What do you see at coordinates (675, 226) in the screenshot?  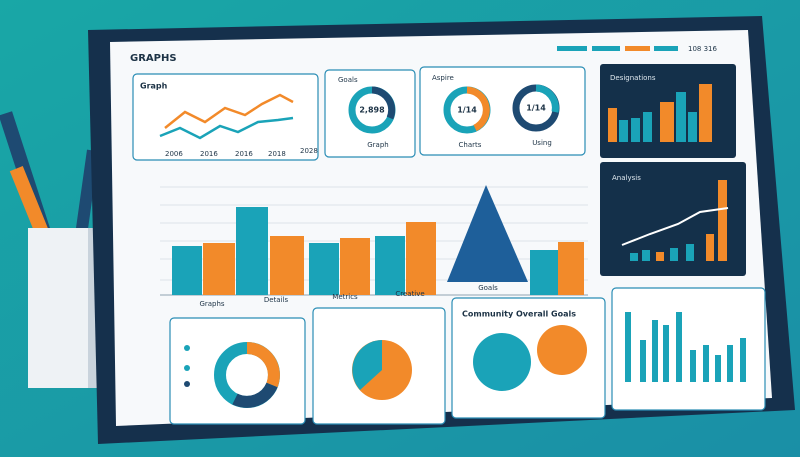 I see `trend-line` at bounding box center [675, 226].